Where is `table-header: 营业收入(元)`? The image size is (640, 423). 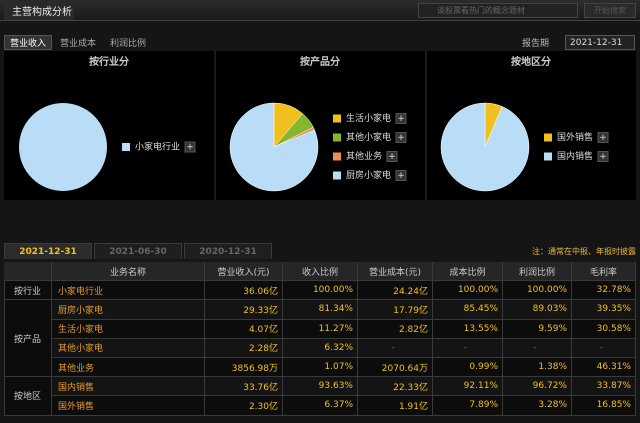 table-header: 营业收入(元) is located at coordinates (244, 272).